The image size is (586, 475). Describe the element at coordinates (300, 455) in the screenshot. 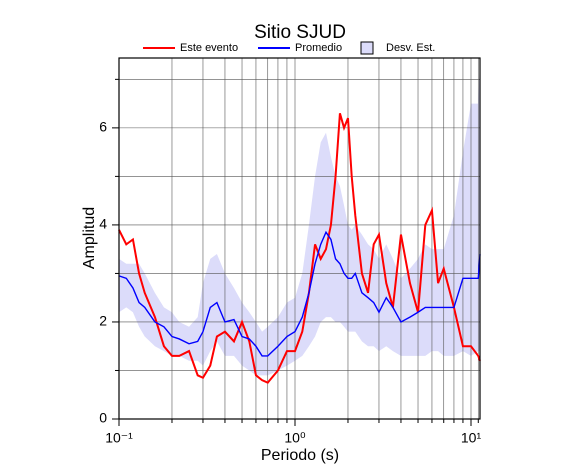

I see `x-axis-label: Periodo (s)` at that location.